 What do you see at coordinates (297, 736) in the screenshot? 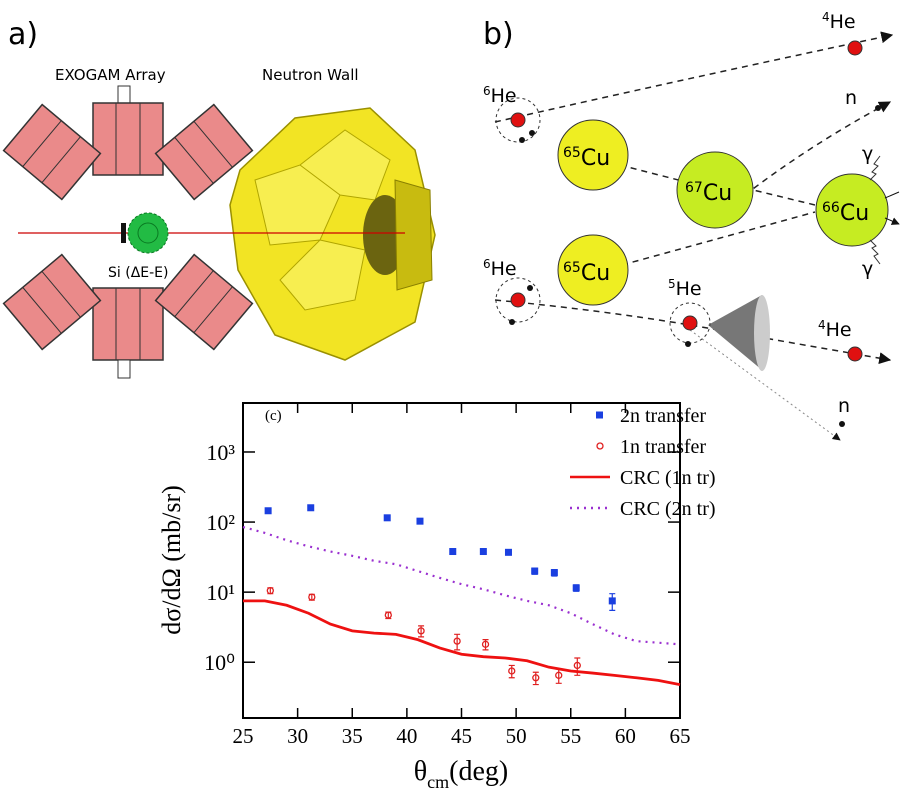
I see `x-tick-label: 30` at bounding box center [297, 736].